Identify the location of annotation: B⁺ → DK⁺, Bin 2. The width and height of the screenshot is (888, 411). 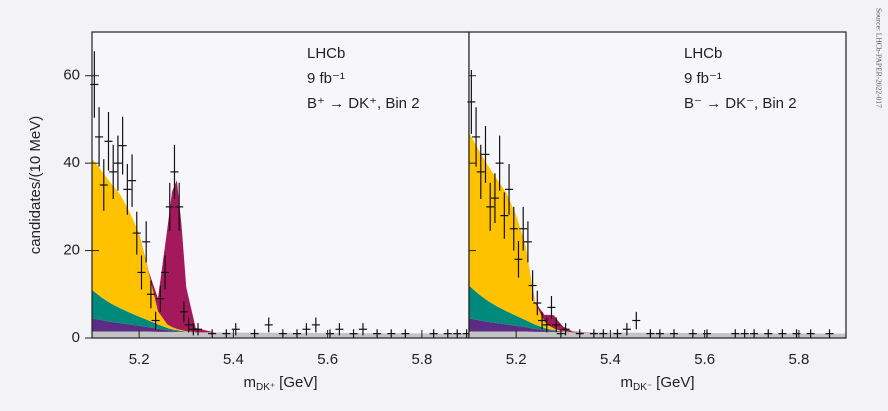
(363, 103).